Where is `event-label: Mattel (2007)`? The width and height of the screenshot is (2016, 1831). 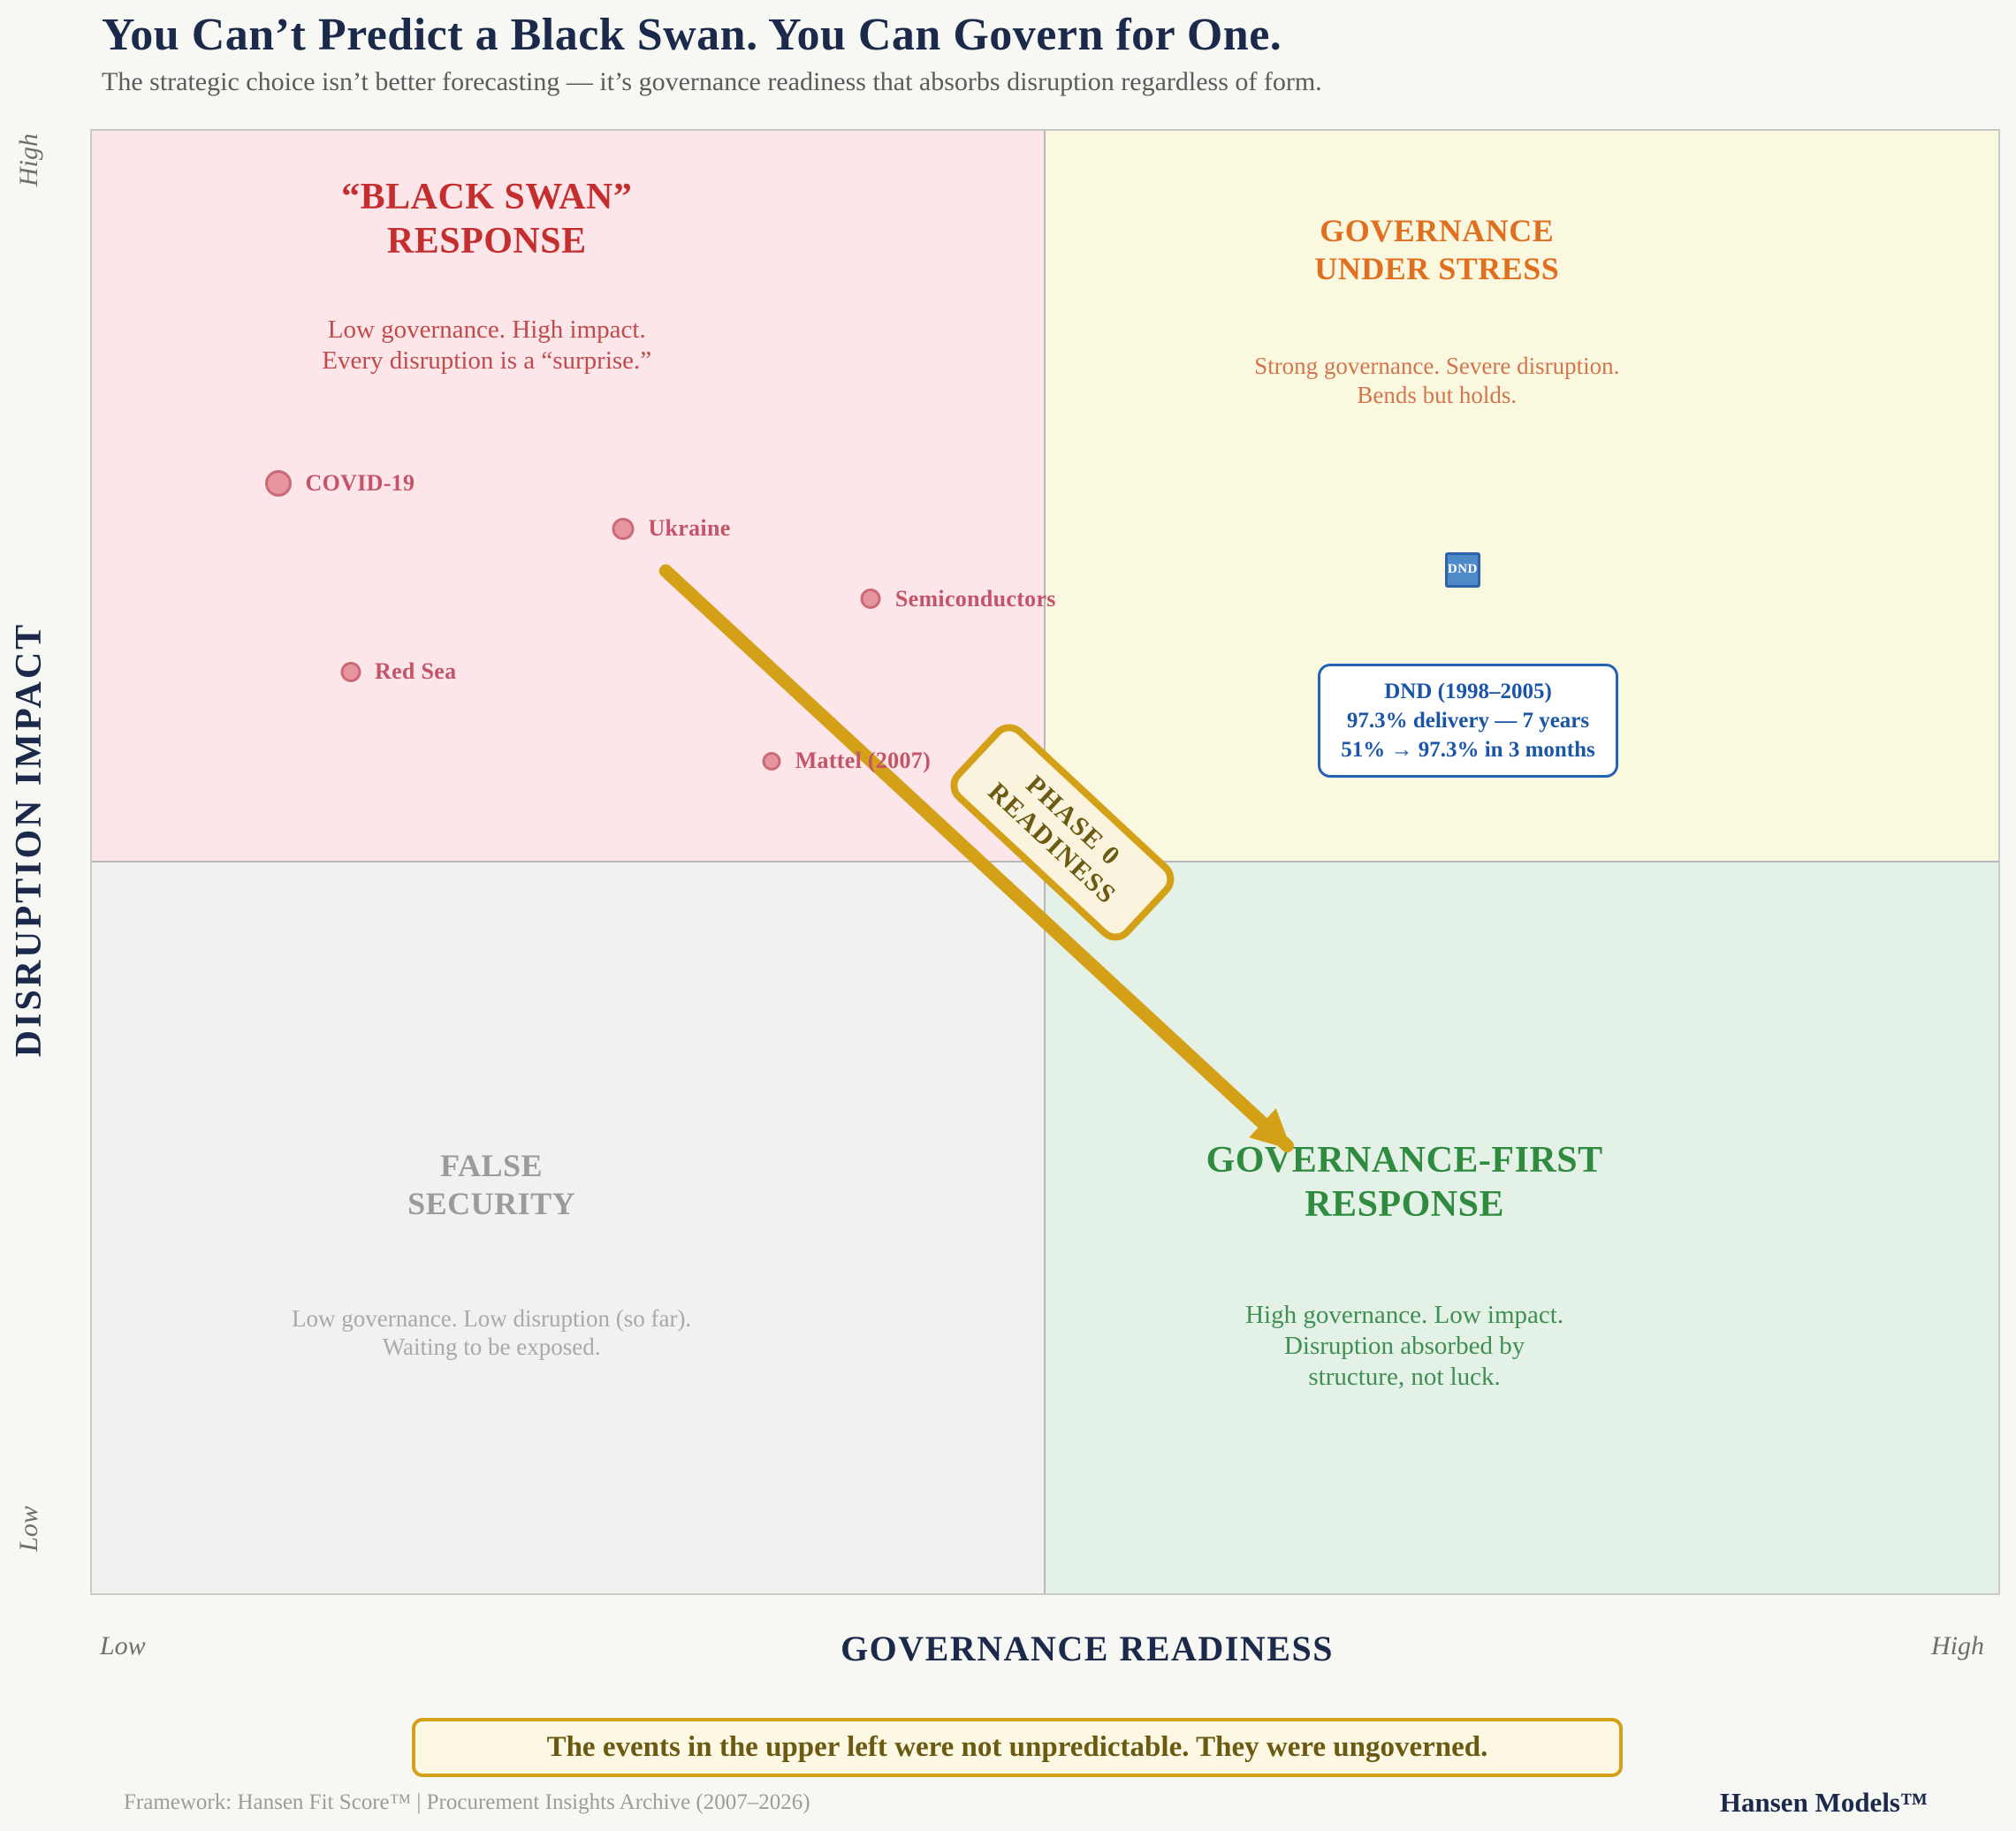 event-label: Mattel (2007) is located at coordinates (864, 761).